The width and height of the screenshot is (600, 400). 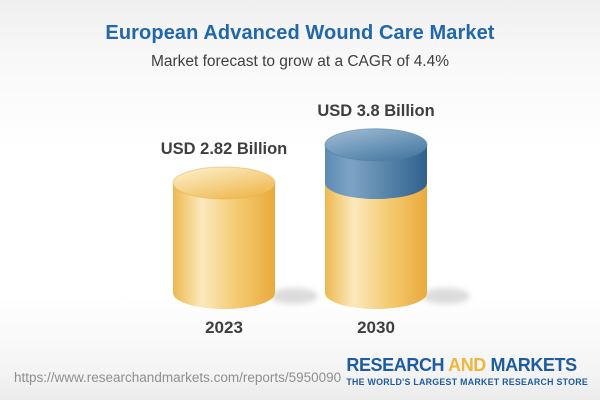 What do you see at coordinates (395, 365) in the screenshot?
I see `logo-word-research: RESEARCH` at bounding box center [395, 365].